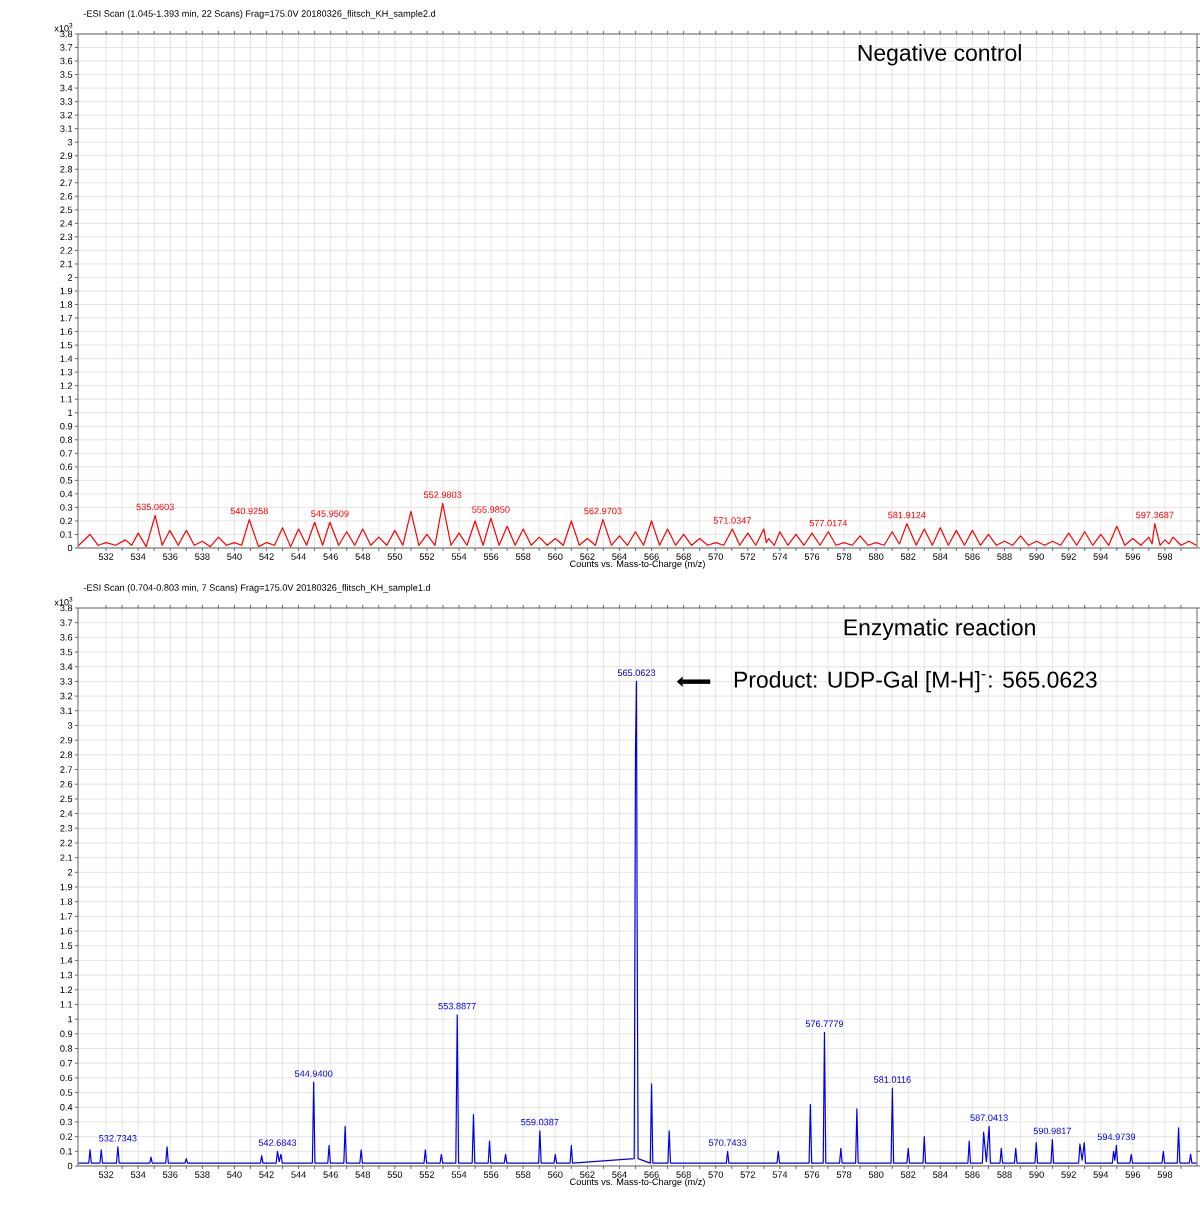  I want to click on x-tick-label: 552, so click(426, 1174).